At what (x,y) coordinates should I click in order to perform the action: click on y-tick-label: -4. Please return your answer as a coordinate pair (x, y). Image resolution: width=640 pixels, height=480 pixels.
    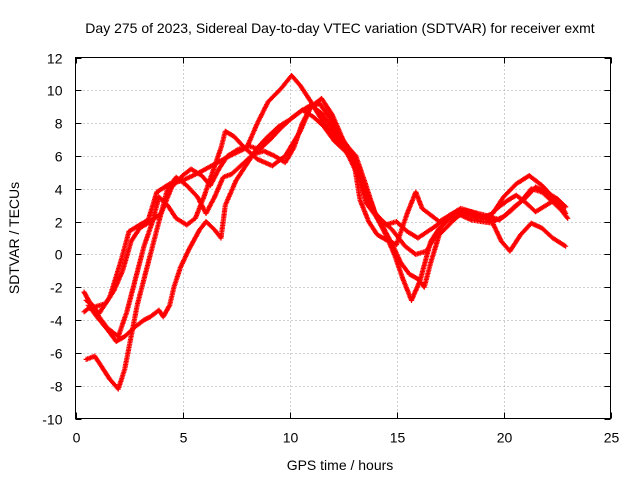
    Looking at the image, I should click on (56, 321).